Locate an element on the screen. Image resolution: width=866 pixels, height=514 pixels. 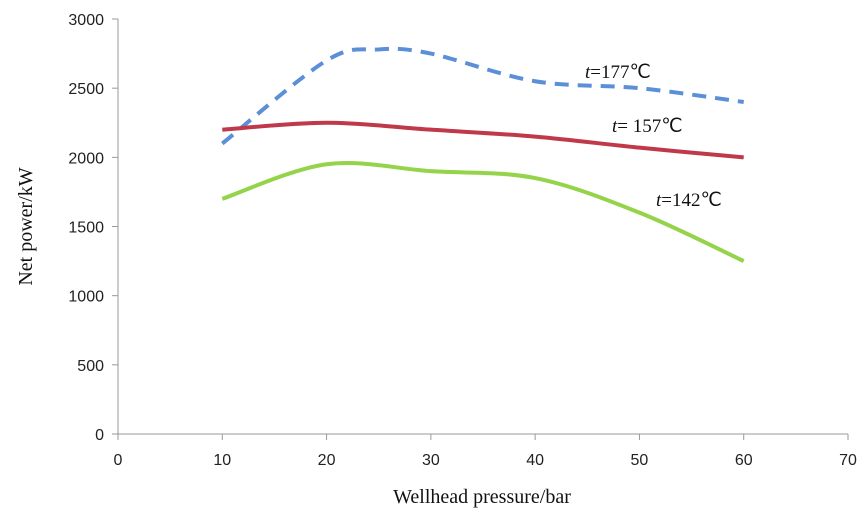
y-tick-label: 1000 is located at coordinates (86, 297).